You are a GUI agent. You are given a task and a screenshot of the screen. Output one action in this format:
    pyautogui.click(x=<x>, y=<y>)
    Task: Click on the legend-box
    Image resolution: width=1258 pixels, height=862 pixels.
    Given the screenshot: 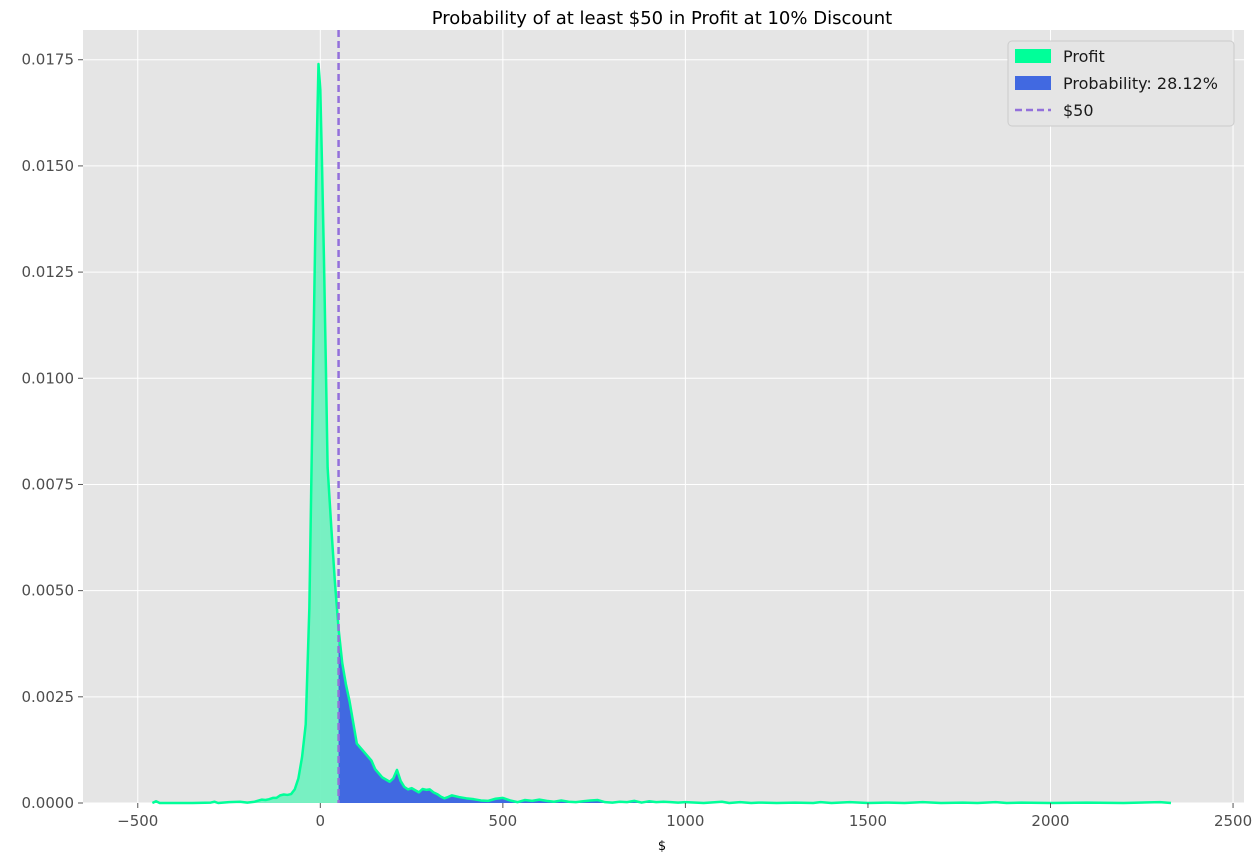 What is the action you would take?
    pyautogui.click(x=1121, y=83)
    